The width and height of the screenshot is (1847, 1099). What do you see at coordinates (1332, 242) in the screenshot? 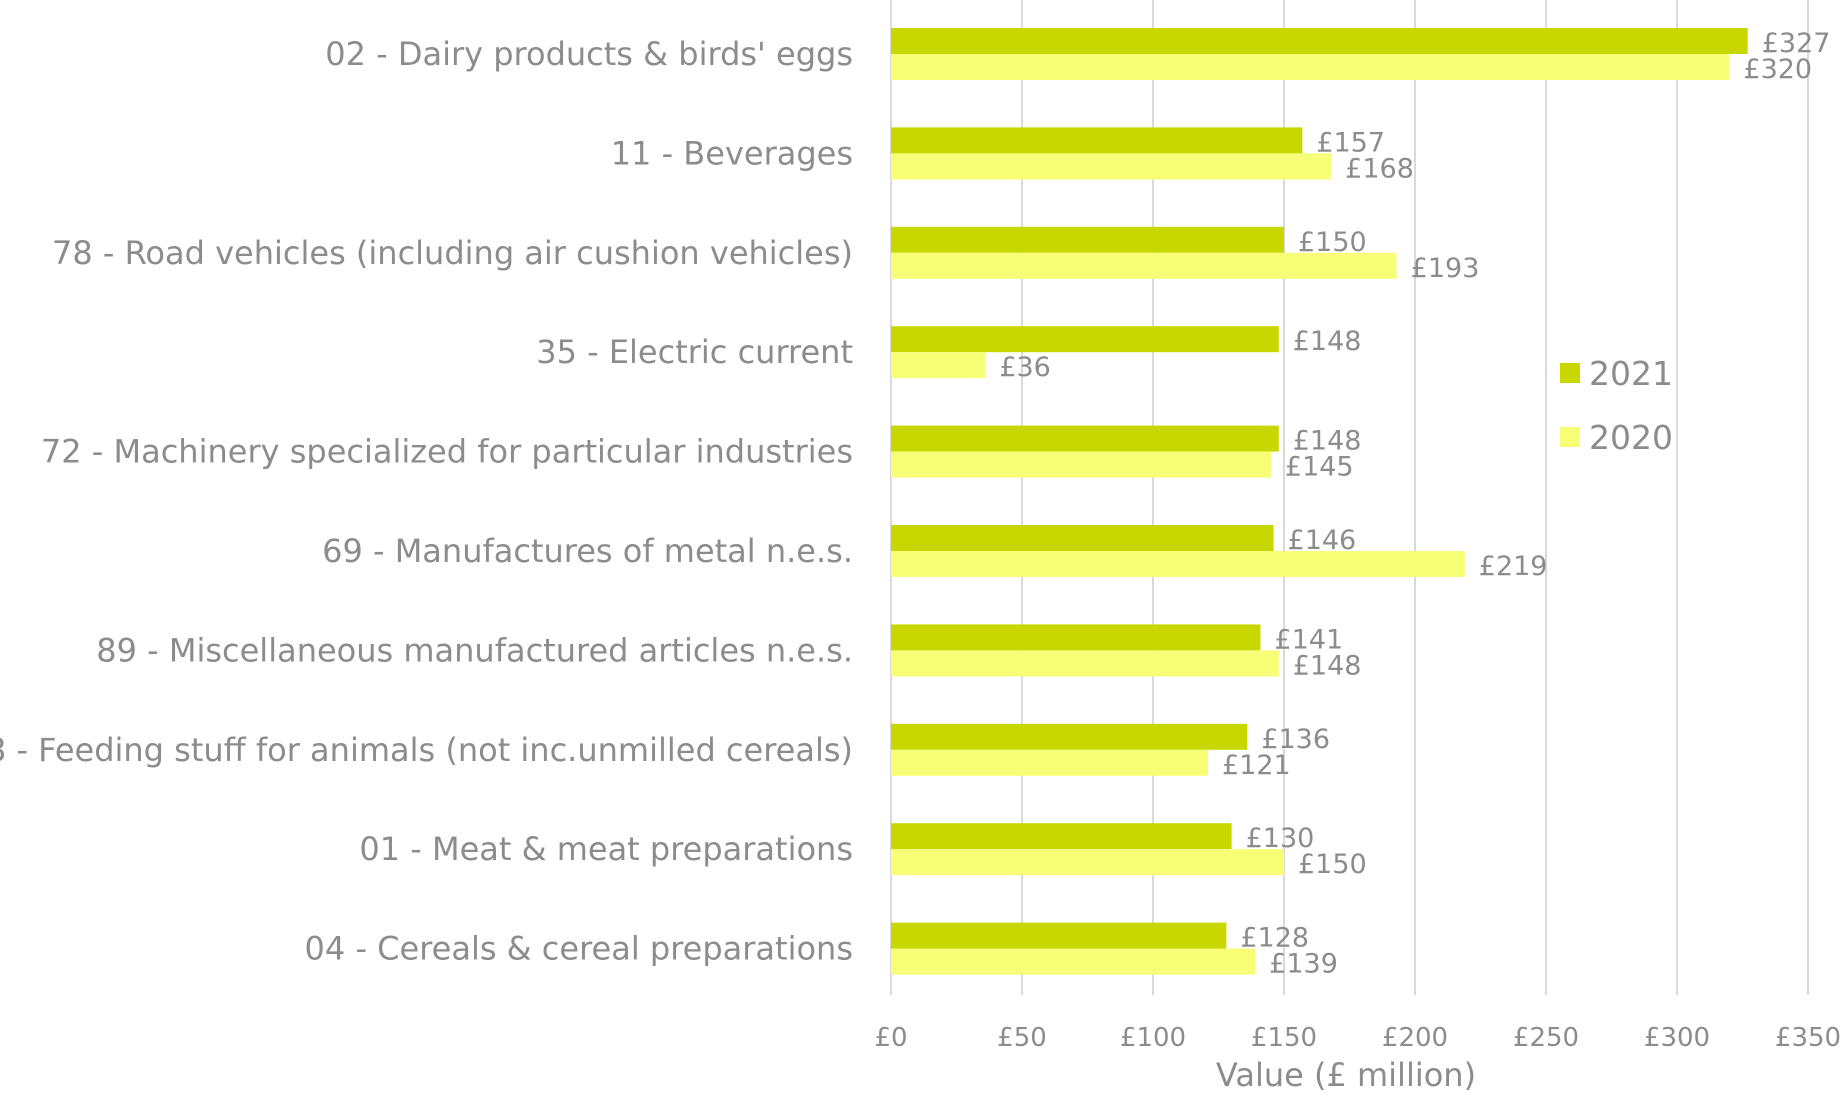
I see `data-label-2021: £150` at bounding box center [1332, 242].